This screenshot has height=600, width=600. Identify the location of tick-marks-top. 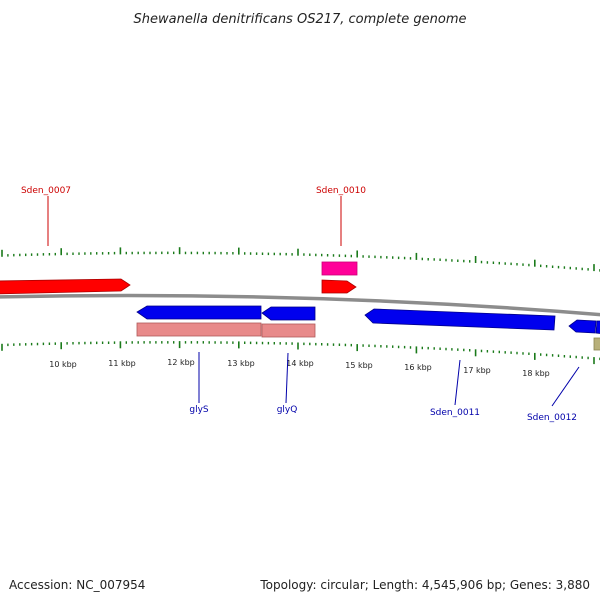
(300, 259).